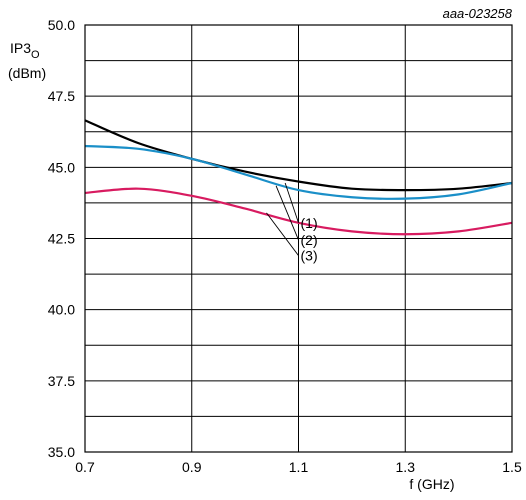 The width and height of the screenshot is (526, 500). I want to click on y-tick-label: 42.5, so click(61, 239).